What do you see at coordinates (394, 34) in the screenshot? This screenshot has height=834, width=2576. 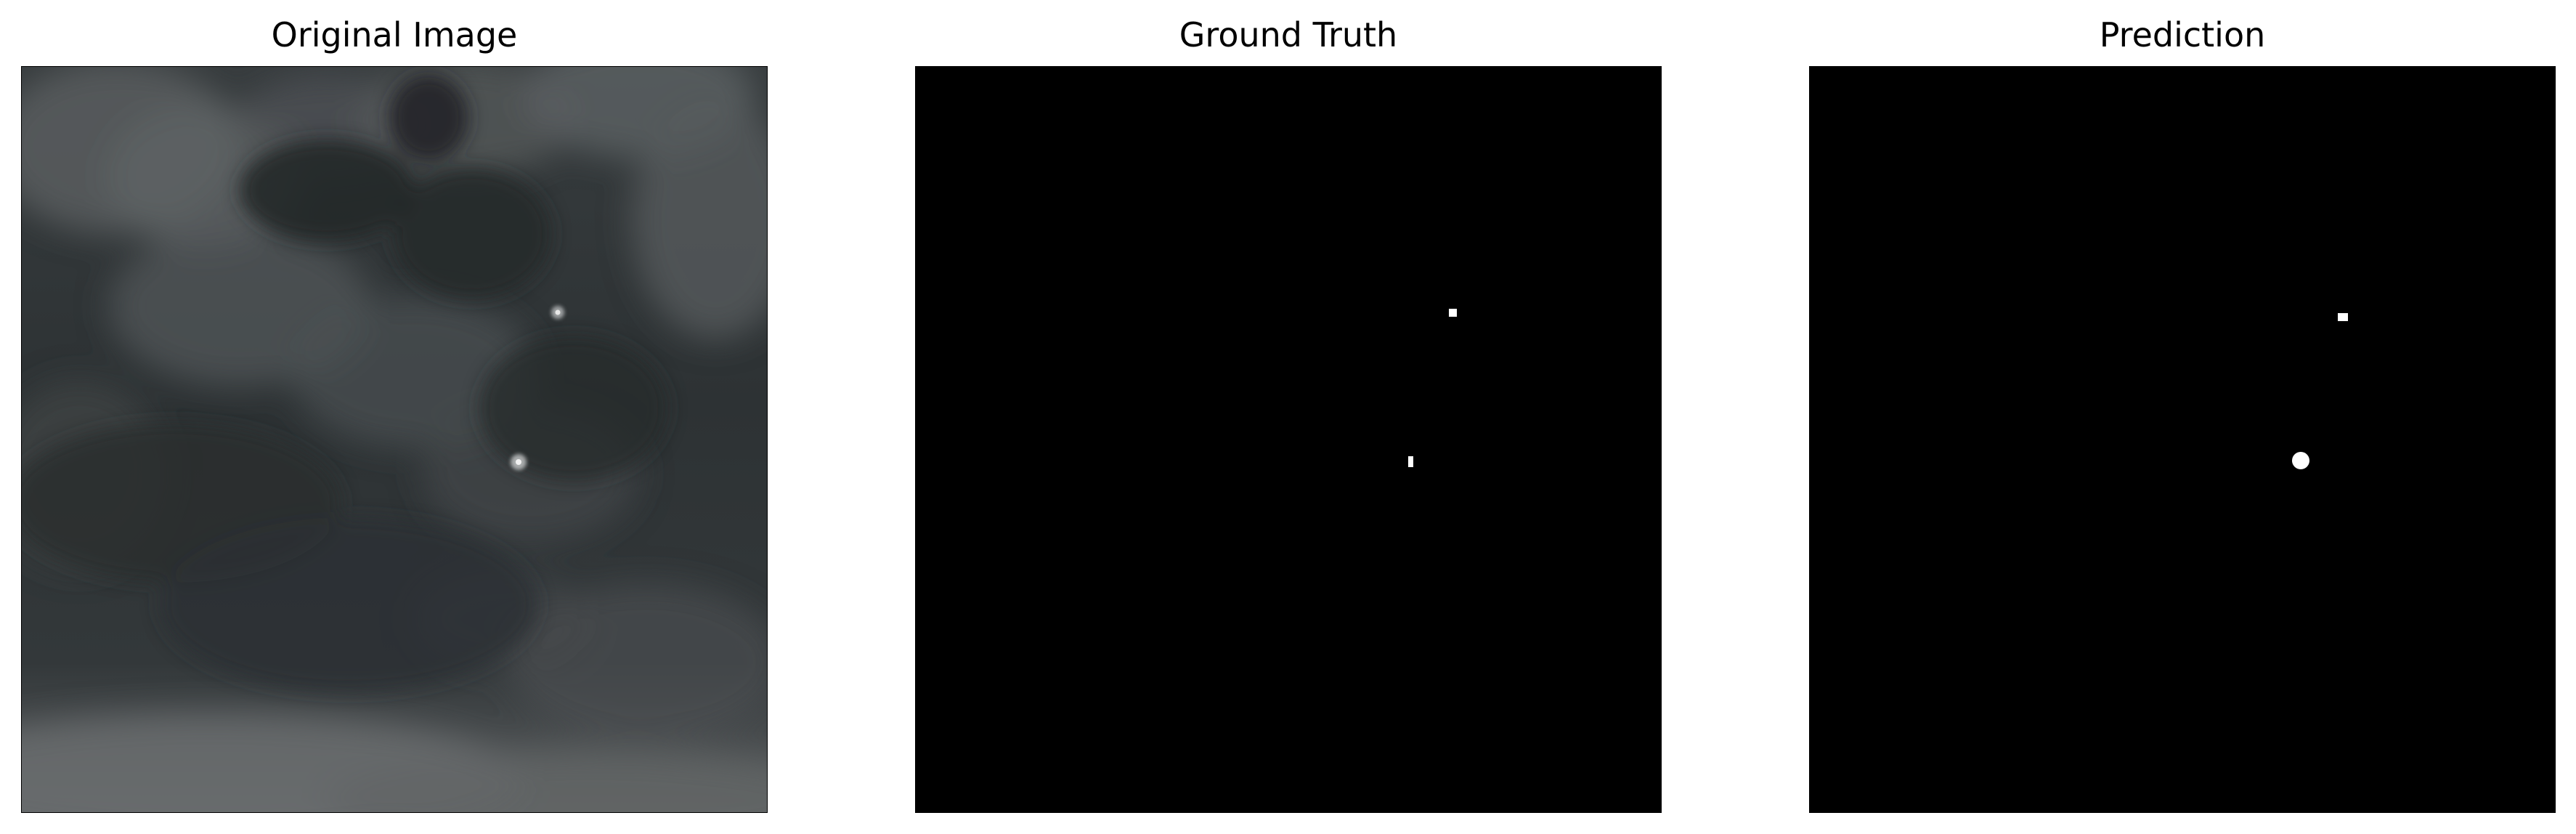 I see `panel-title-original: Original Image` at bounding box center [394, 34].